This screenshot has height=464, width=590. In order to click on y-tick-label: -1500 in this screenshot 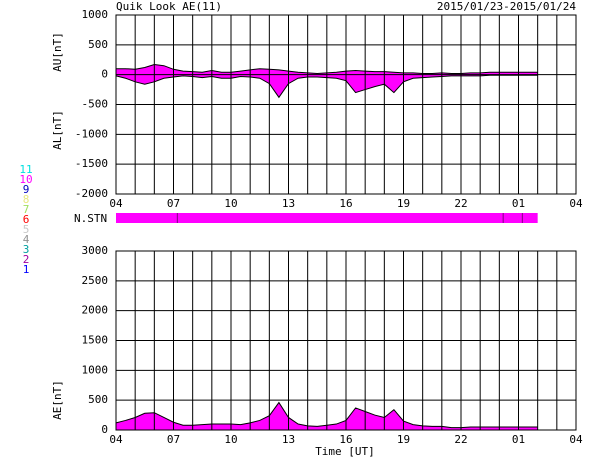, I will do `click(91, 163)`.